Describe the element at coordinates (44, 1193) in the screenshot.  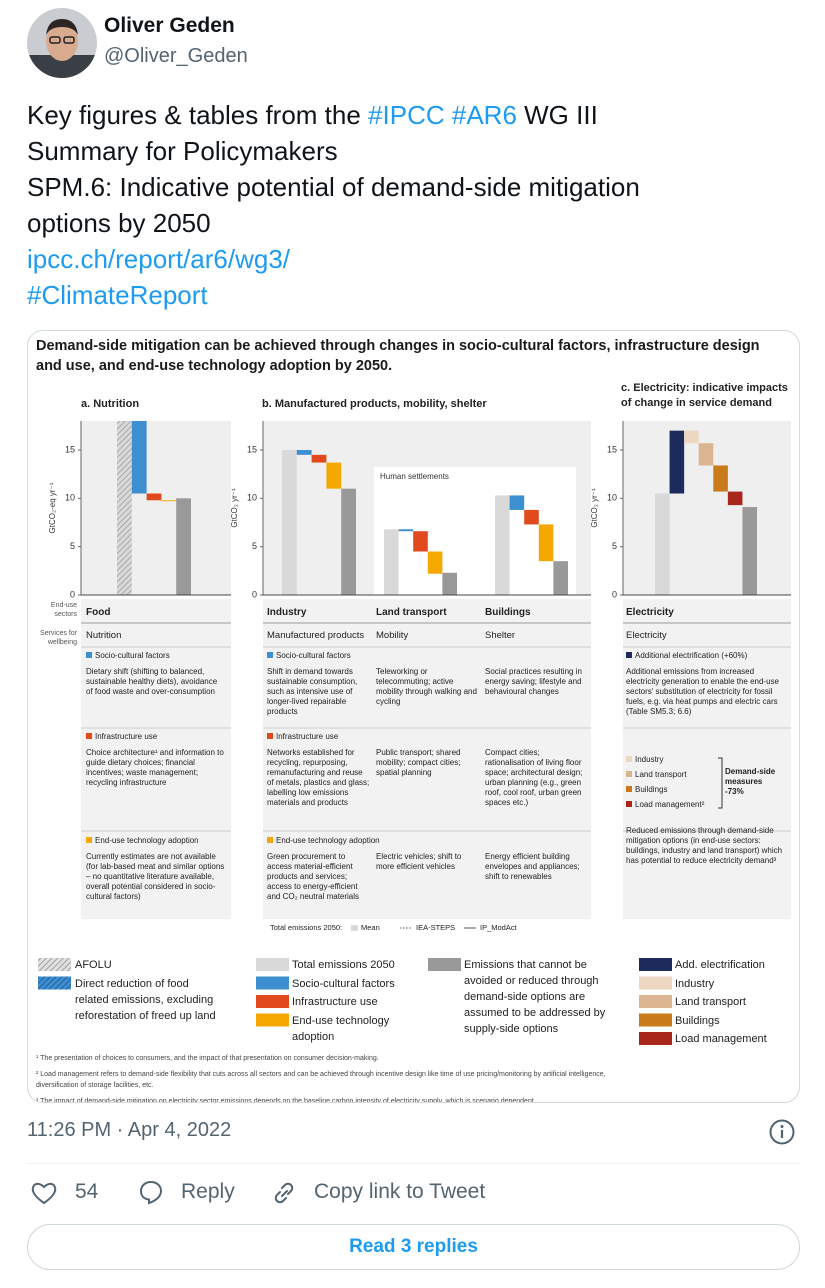
I see `like-icon` at that location.